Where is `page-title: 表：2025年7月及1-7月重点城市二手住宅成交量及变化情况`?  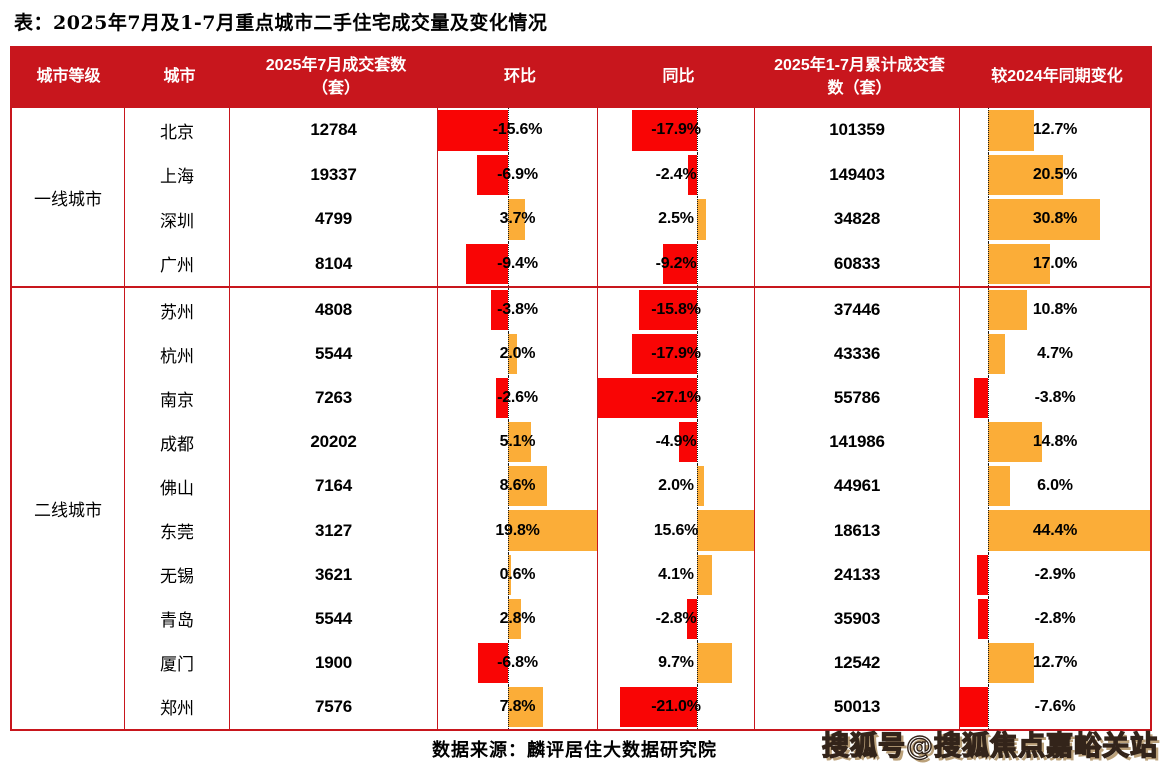
page-title: 表：2025年7月及1-7月重点城市二手住宅成交量及变化情况 is located at coordinates (281, 23).